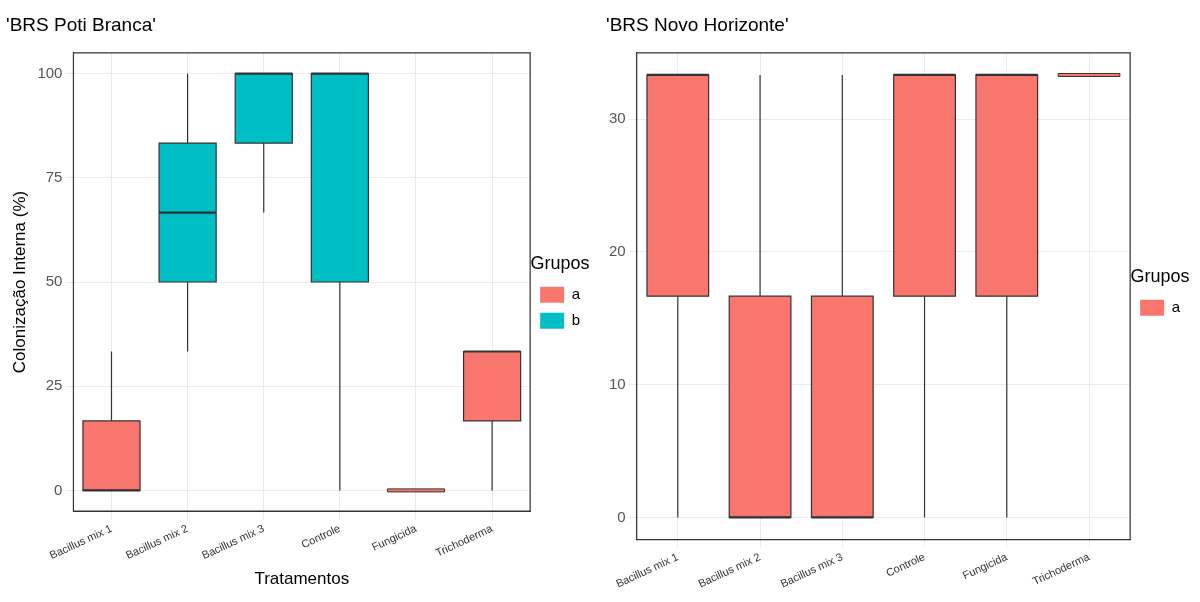 This screenshot has height=602, width=1200. What do you see at coordinates (617, 383) in the screenshot?
I see `y-tick-label: 10` at bounding box center [617, 383].